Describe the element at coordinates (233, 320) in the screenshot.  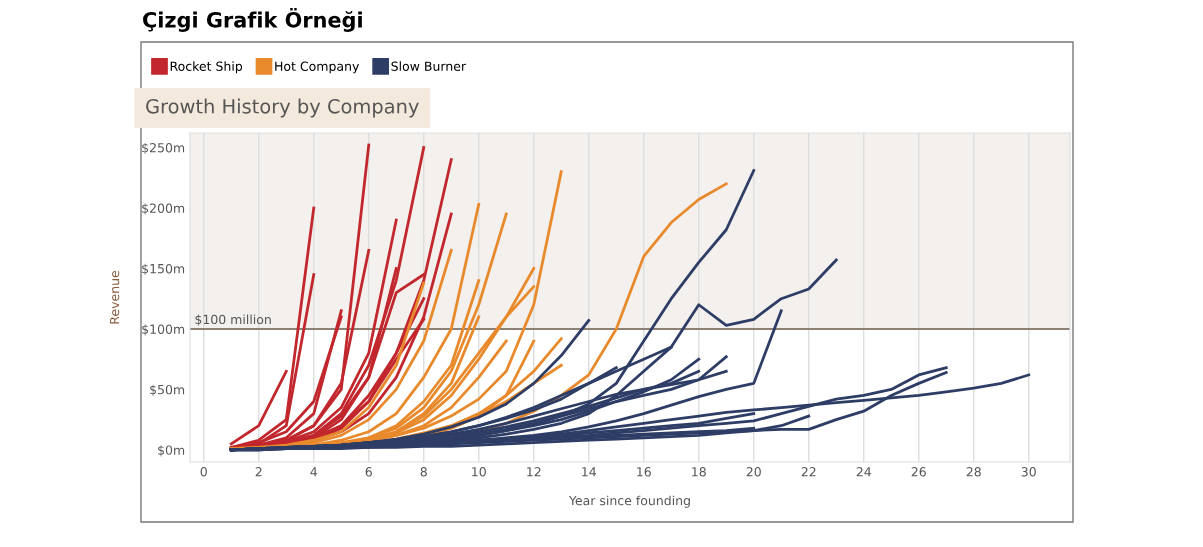
I see `ref-line-label: $100 million` at that location.